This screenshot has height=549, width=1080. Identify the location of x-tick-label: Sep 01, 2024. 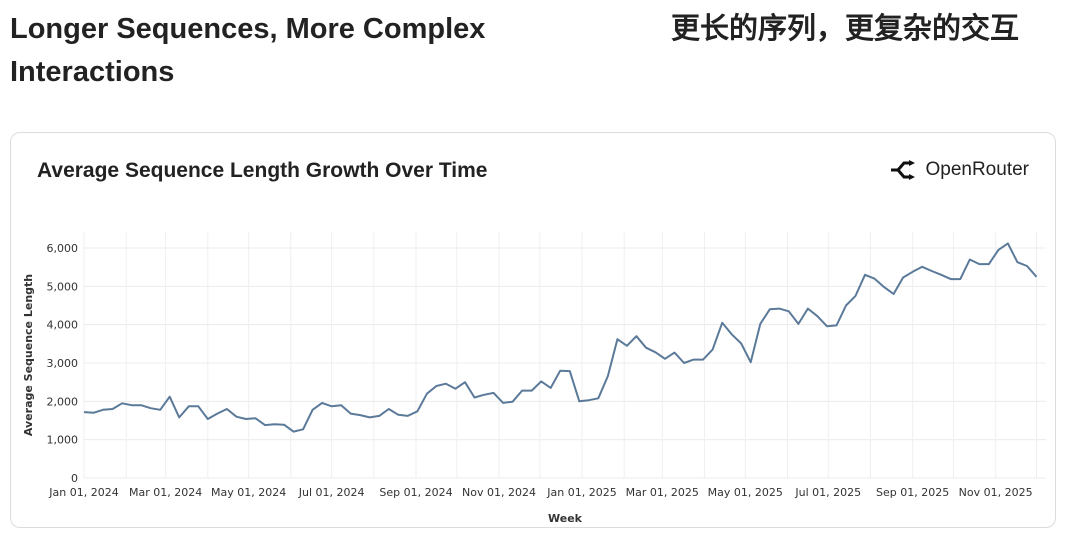
(415, 492).